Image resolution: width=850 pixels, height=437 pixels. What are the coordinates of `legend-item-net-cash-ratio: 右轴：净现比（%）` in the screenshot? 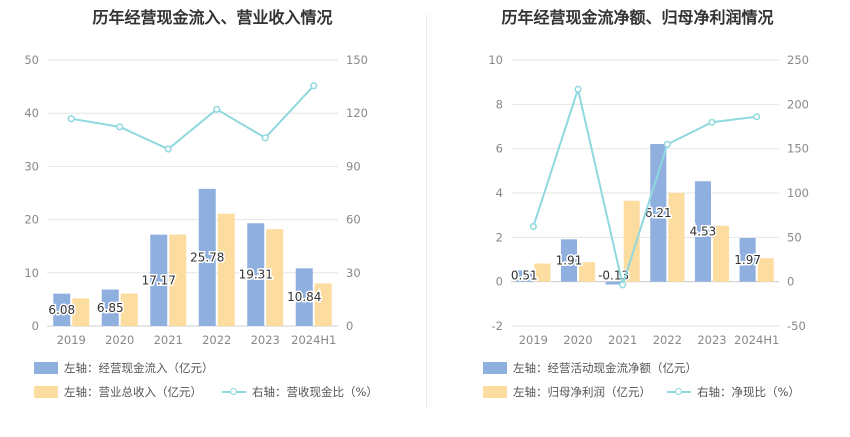 It's located at (733, 392).